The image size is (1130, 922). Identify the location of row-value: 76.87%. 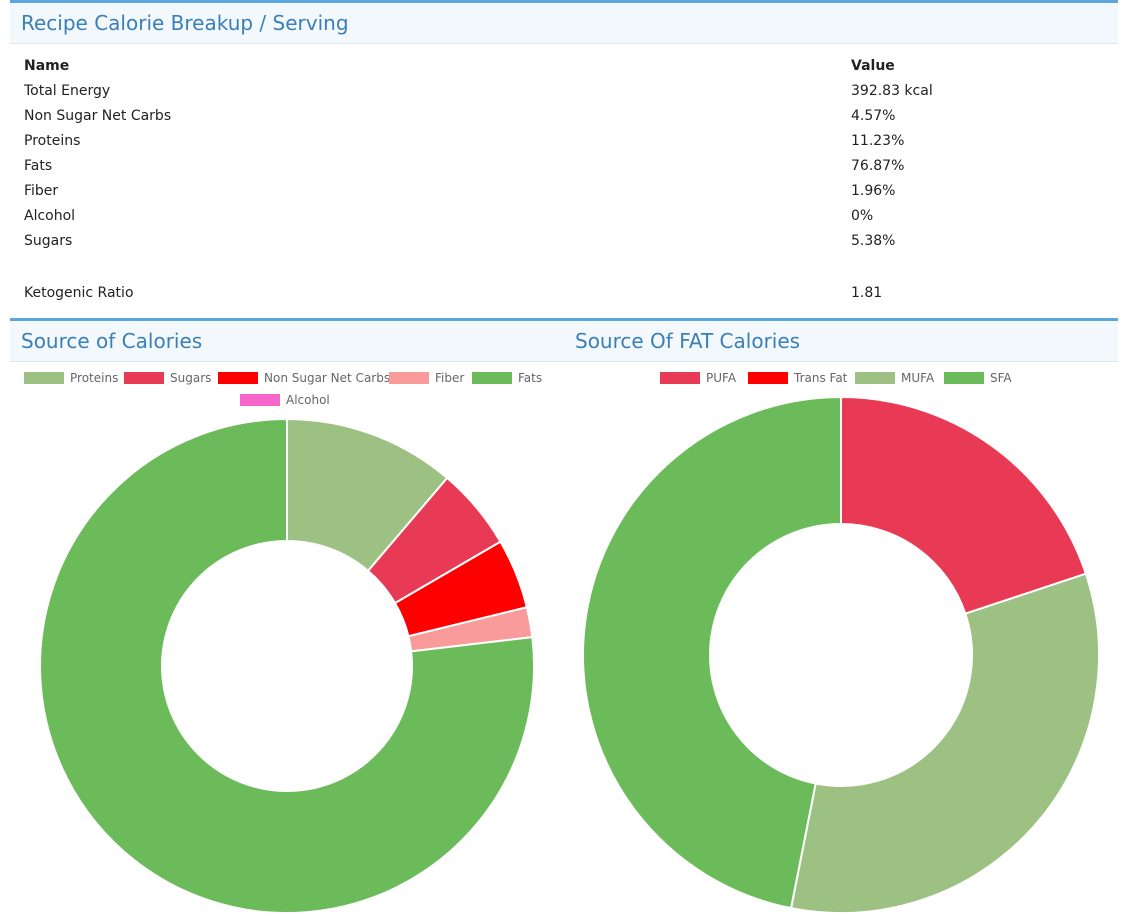
(878, 166).